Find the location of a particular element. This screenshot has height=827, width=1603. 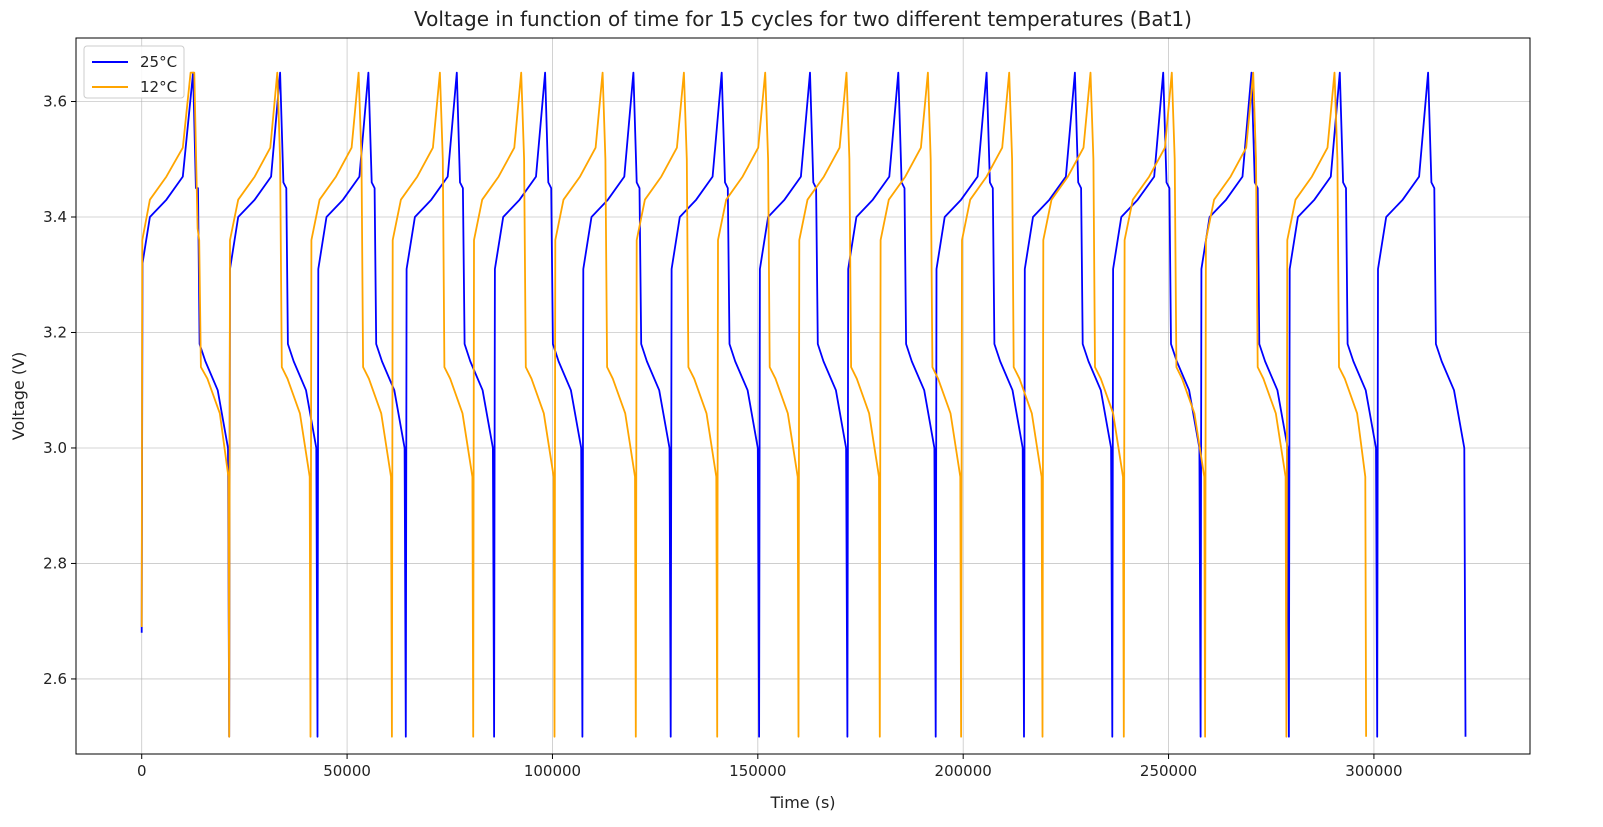

y-axis-ticks: 2.6 2.8 3.0 3.2 3.4 3.6 is located at coordinates (59, 390).